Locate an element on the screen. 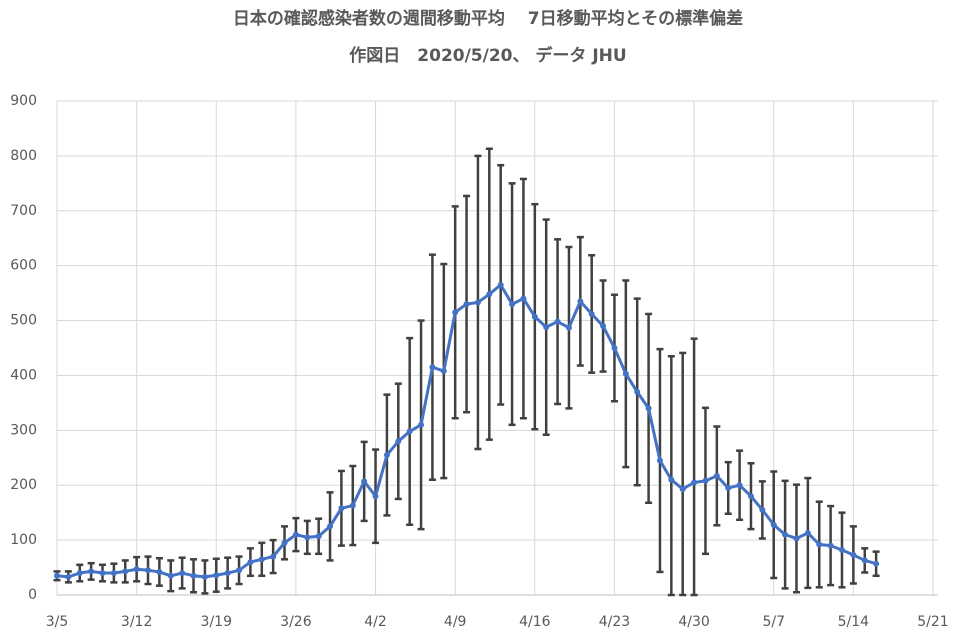 This screenshot has height=639, width=977. y-tick-label: 700 is located at coordinates (23, 211).